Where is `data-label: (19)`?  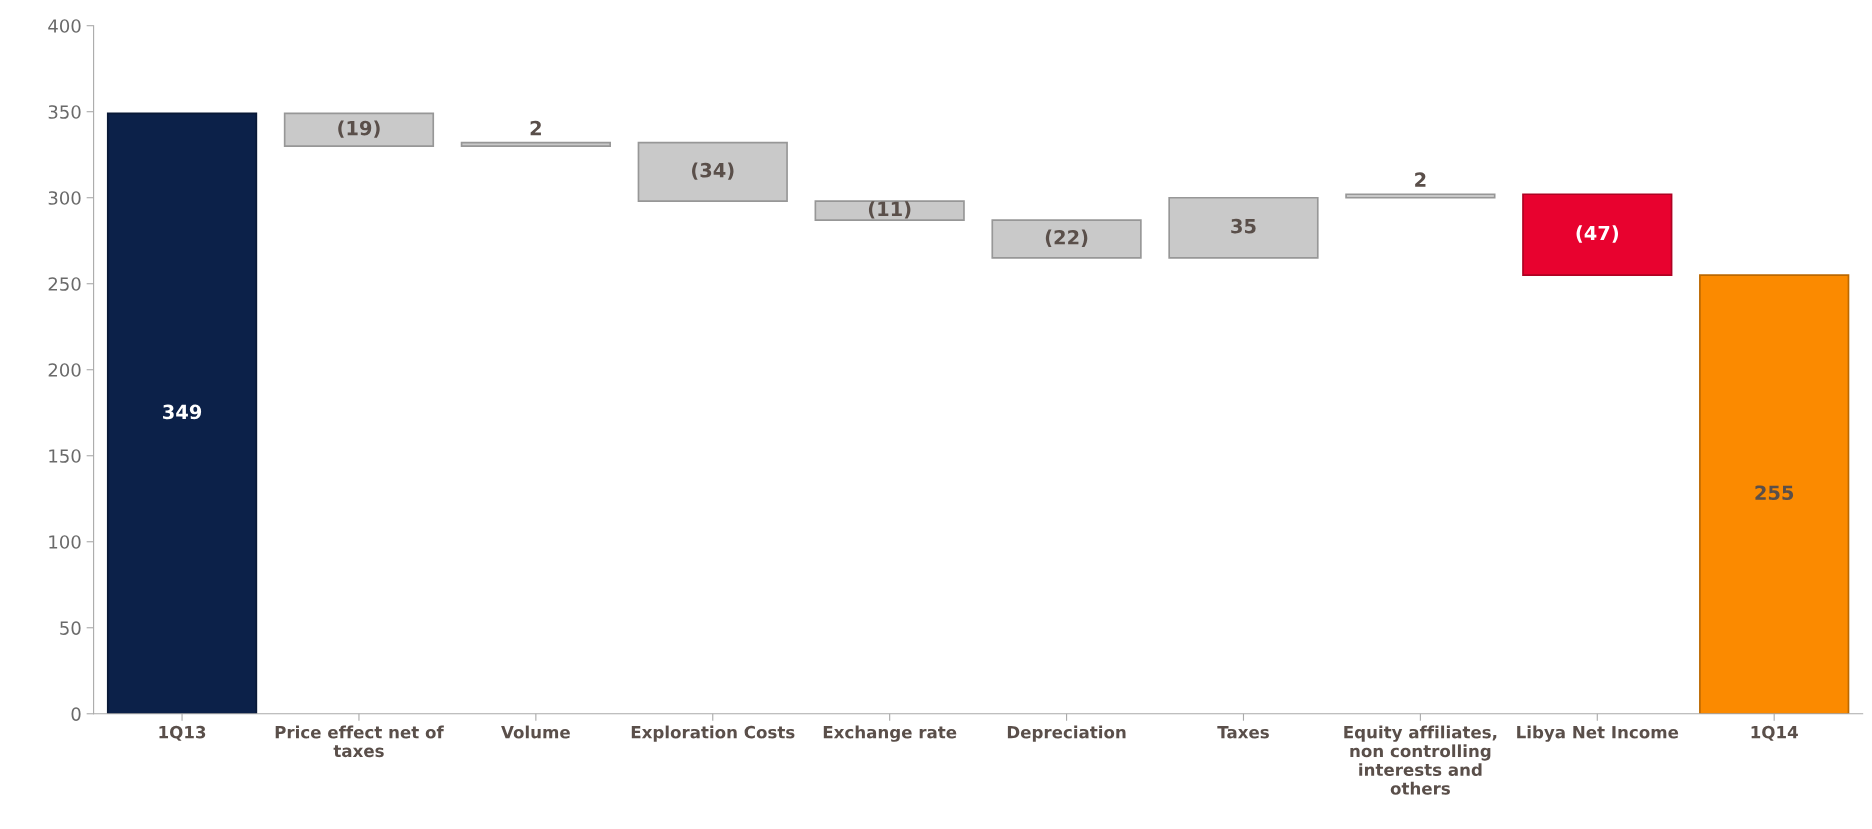 data-label: (19) is located at coordinates (359, 129).